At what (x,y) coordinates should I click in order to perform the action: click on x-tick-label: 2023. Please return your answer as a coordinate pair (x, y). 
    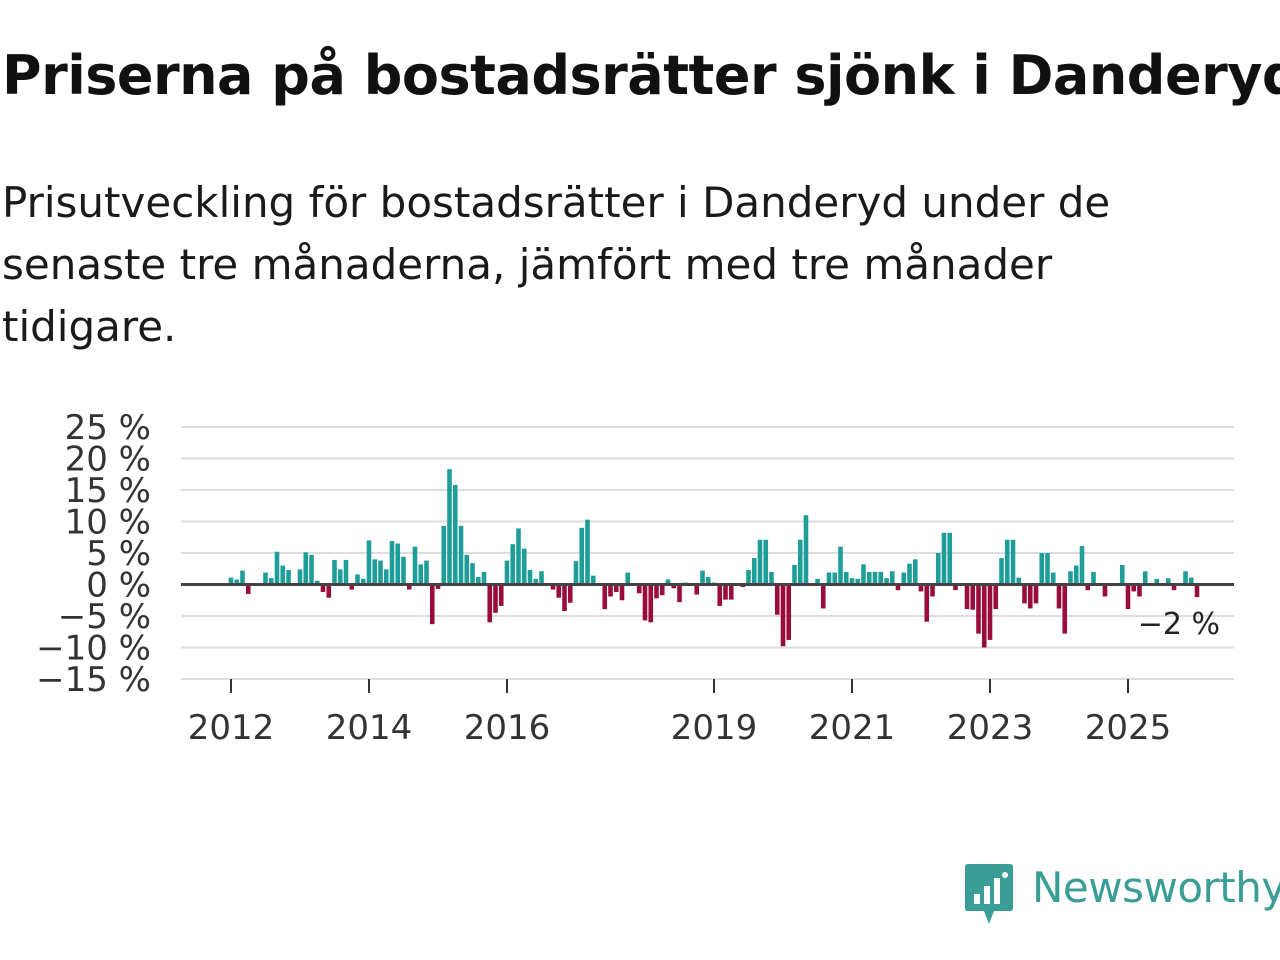
    Looking at the image, I should click on (990, 728).